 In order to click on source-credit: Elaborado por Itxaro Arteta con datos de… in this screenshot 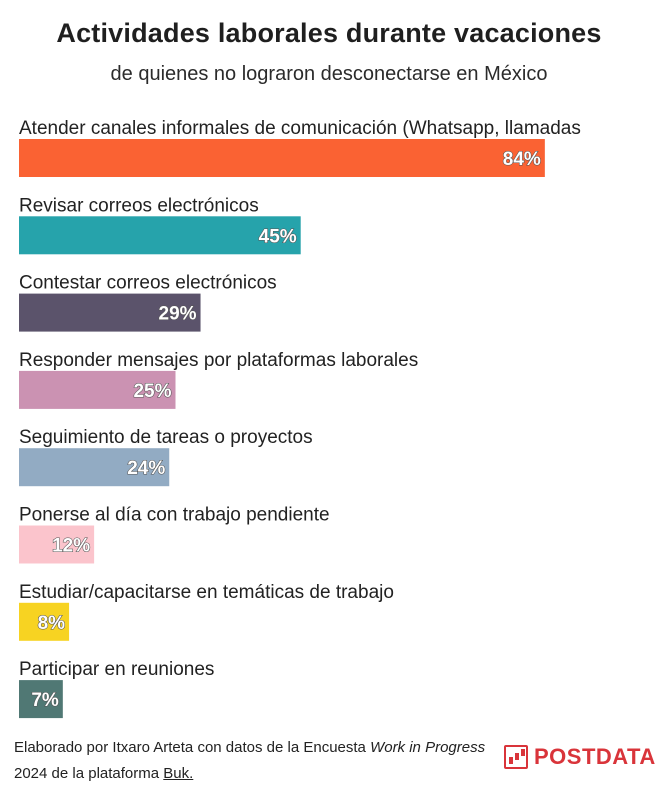, I will do `click(254, 761)`.